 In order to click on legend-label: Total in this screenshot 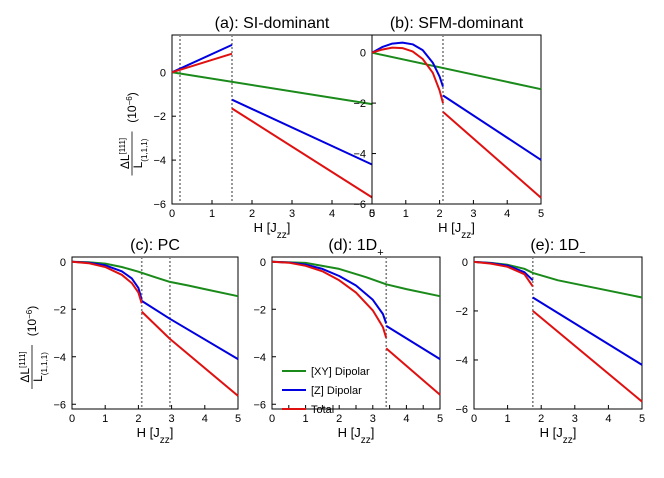, I will do `click(322, 410)`.